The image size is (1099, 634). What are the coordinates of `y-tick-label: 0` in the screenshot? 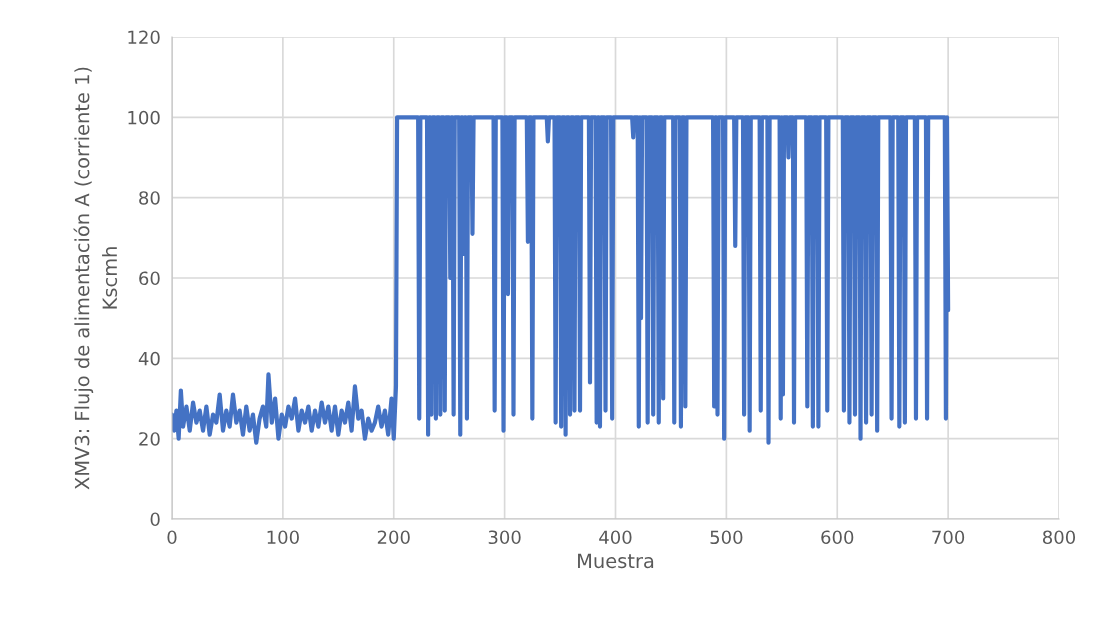 It's located at (155, 519).